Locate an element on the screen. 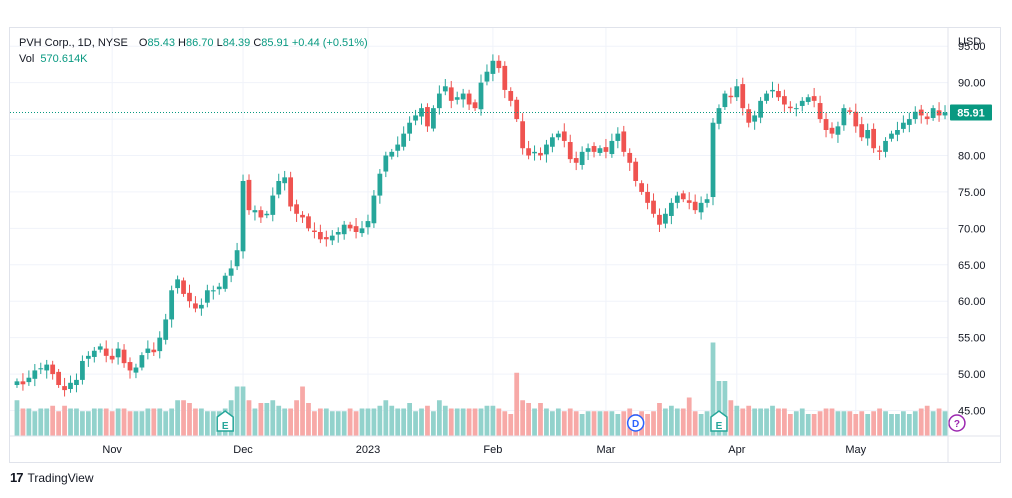  open-value: 85.43 is located at coordinates (161, 43).